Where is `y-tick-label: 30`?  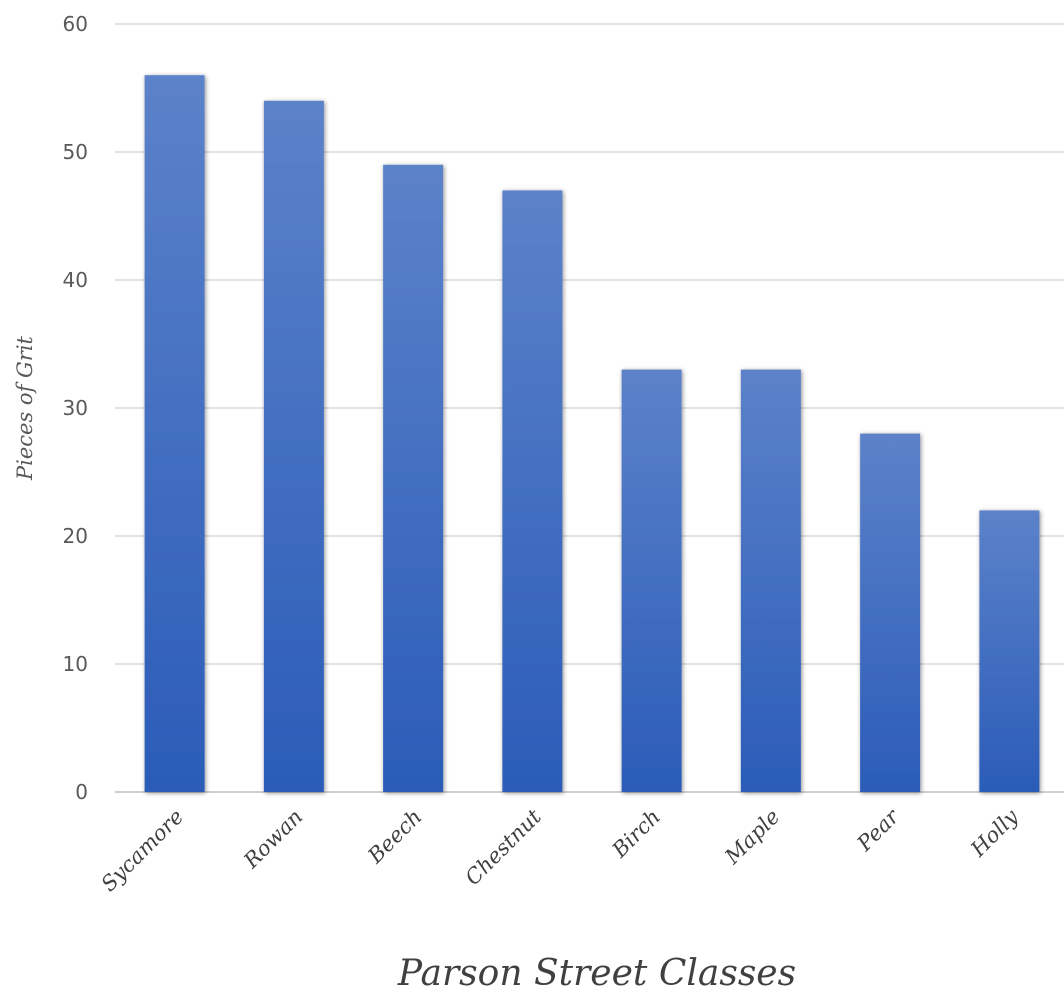
y-tick-label: 30 is located at coordinates (75, 408).